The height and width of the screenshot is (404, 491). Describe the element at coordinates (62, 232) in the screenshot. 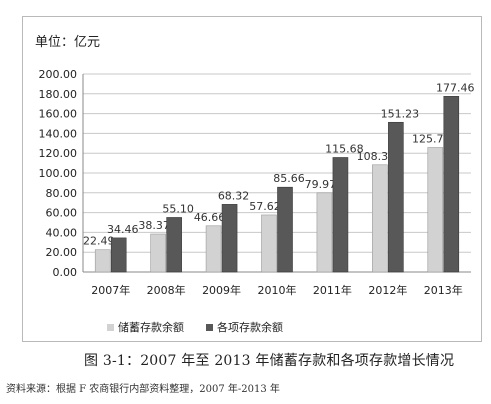

I see `y-tick-label: 40.00` at that location.